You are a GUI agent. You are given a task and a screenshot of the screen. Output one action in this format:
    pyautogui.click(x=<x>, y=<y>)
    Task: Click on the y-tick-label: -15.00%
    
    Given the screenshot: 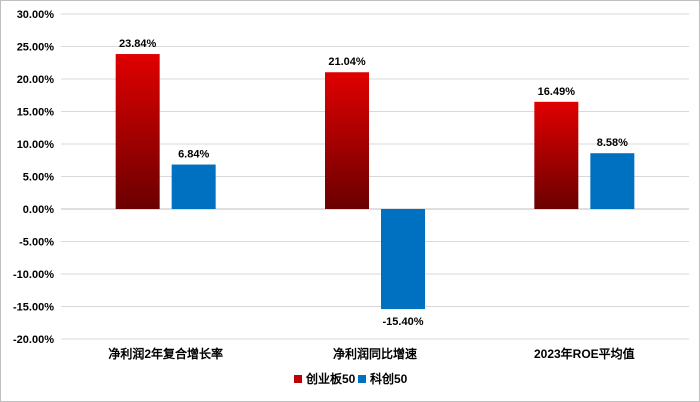 What is the action you would take?
    pyautogui.click(x=33, y=308)
    